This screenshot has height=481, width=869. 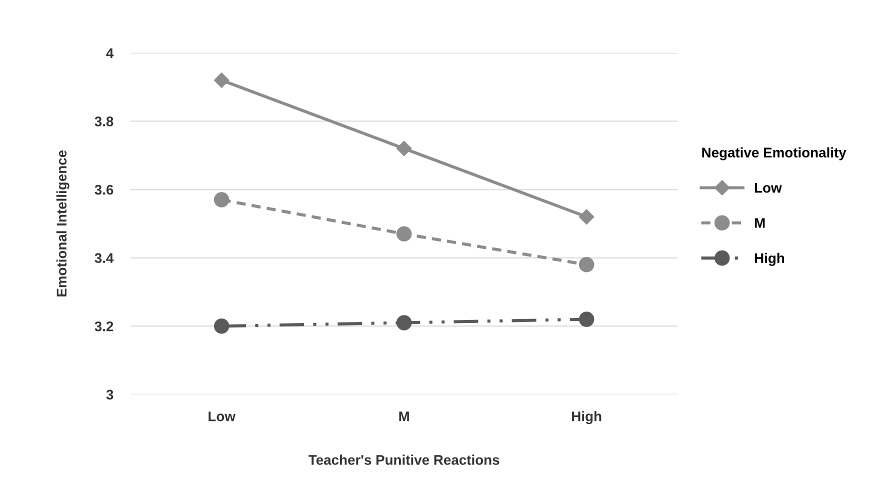 I want to click on y-tick-label: 3.8, so click(x=104, y=121).